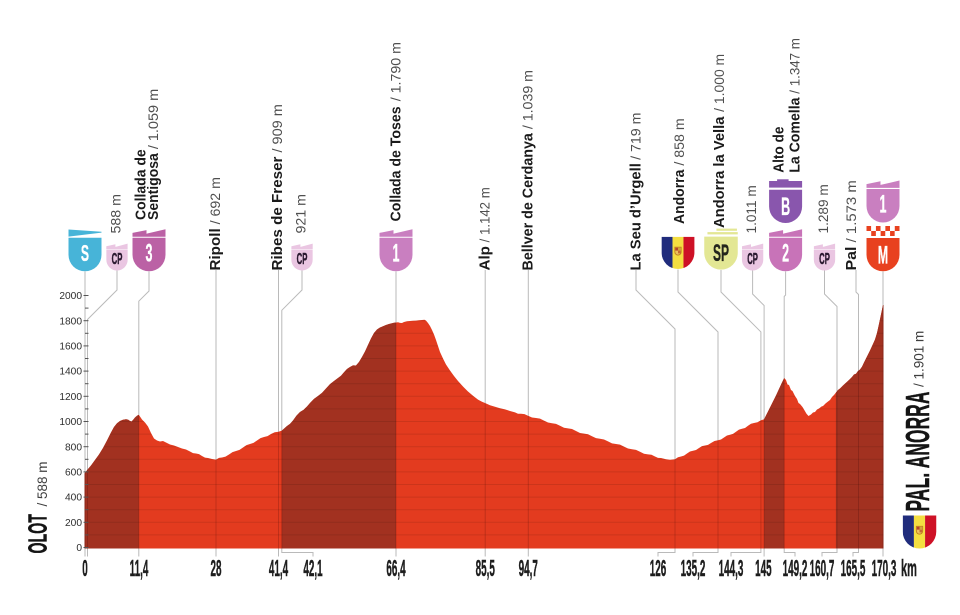  What do you see at coordinates (70, 372) in the screenshot?
I see `svg-text: 1400` at bounding box center [70, 372].